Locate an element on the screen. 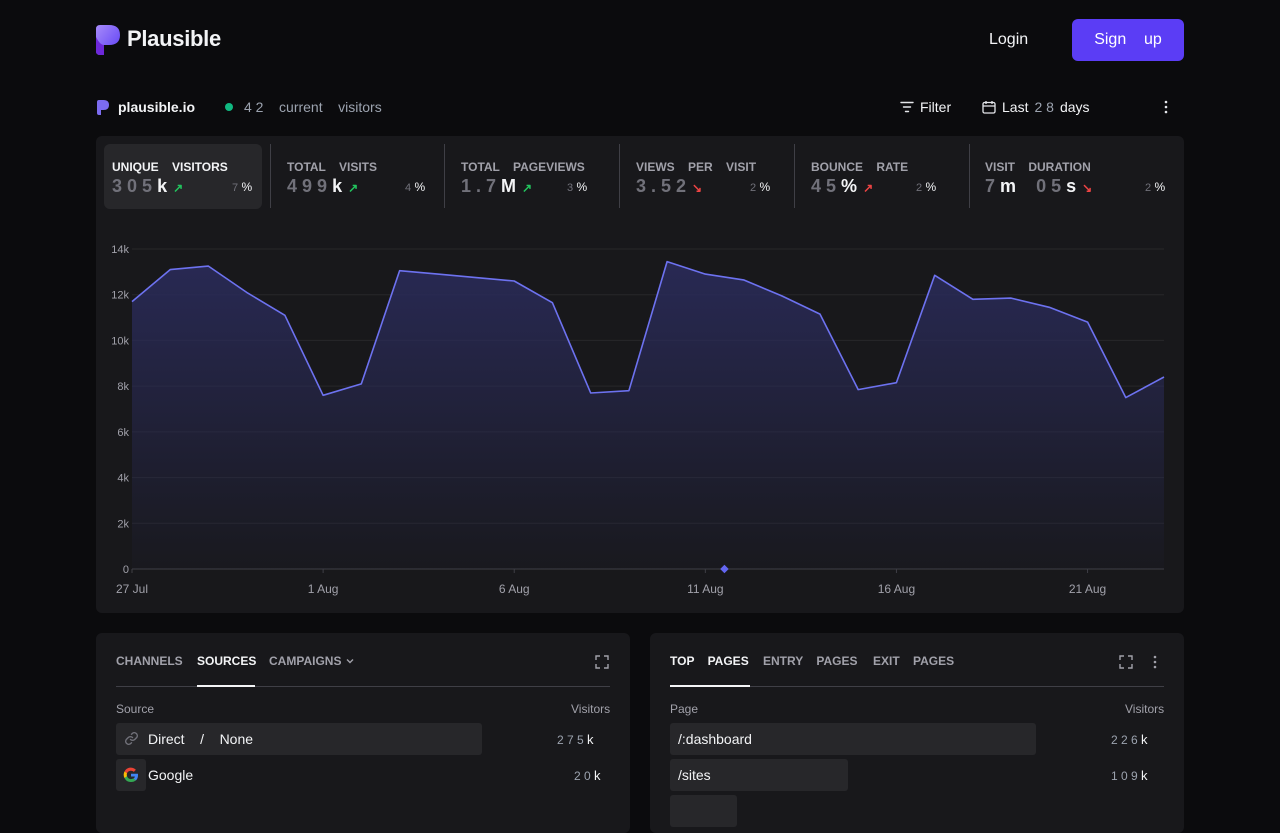 Image resolution: width=1280 pixels, height=833 pixels. stat-unique-visitors: UNIQUE VISITORS 3 0 5 k ↗ 7 % is located at coordinates (183, 176).